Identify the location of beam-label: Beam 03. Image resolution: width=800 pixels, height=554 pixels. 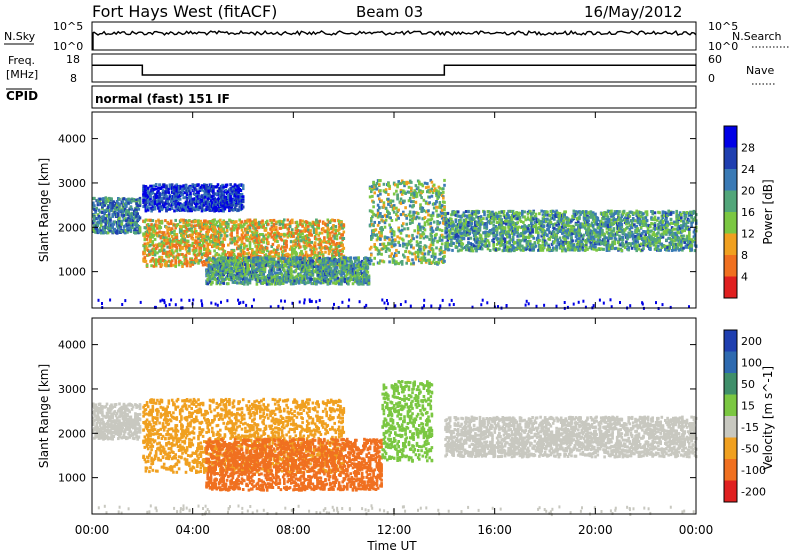
(389, 12).